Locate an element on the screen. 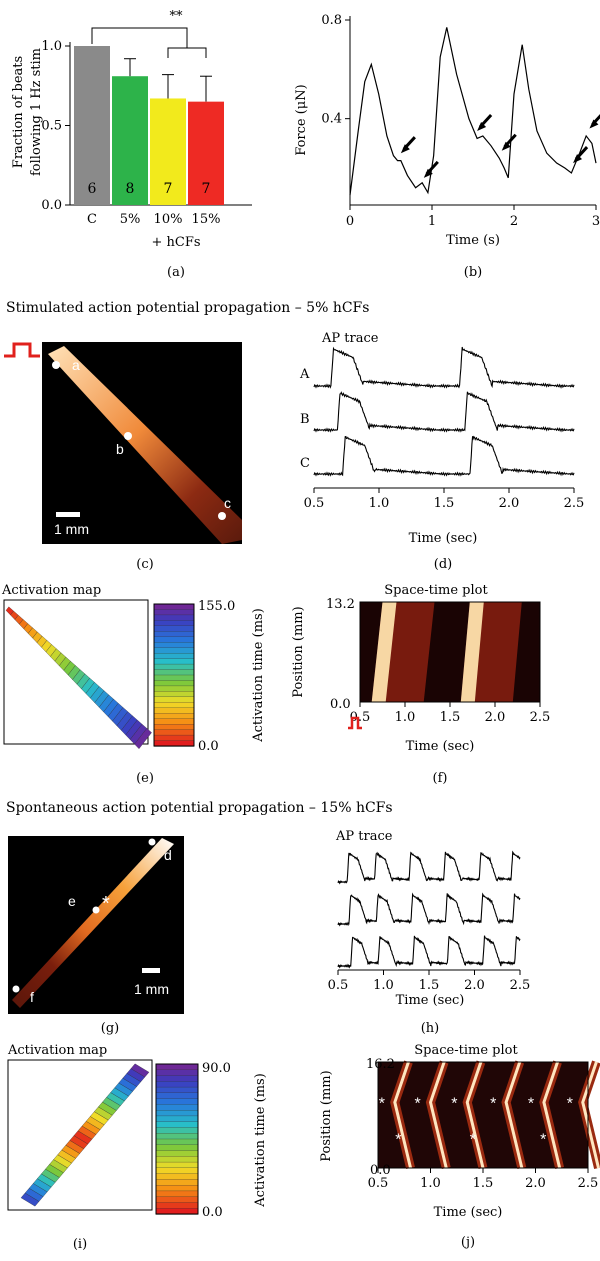  x-tick-label: 0 is located at coordinates (350, 221).